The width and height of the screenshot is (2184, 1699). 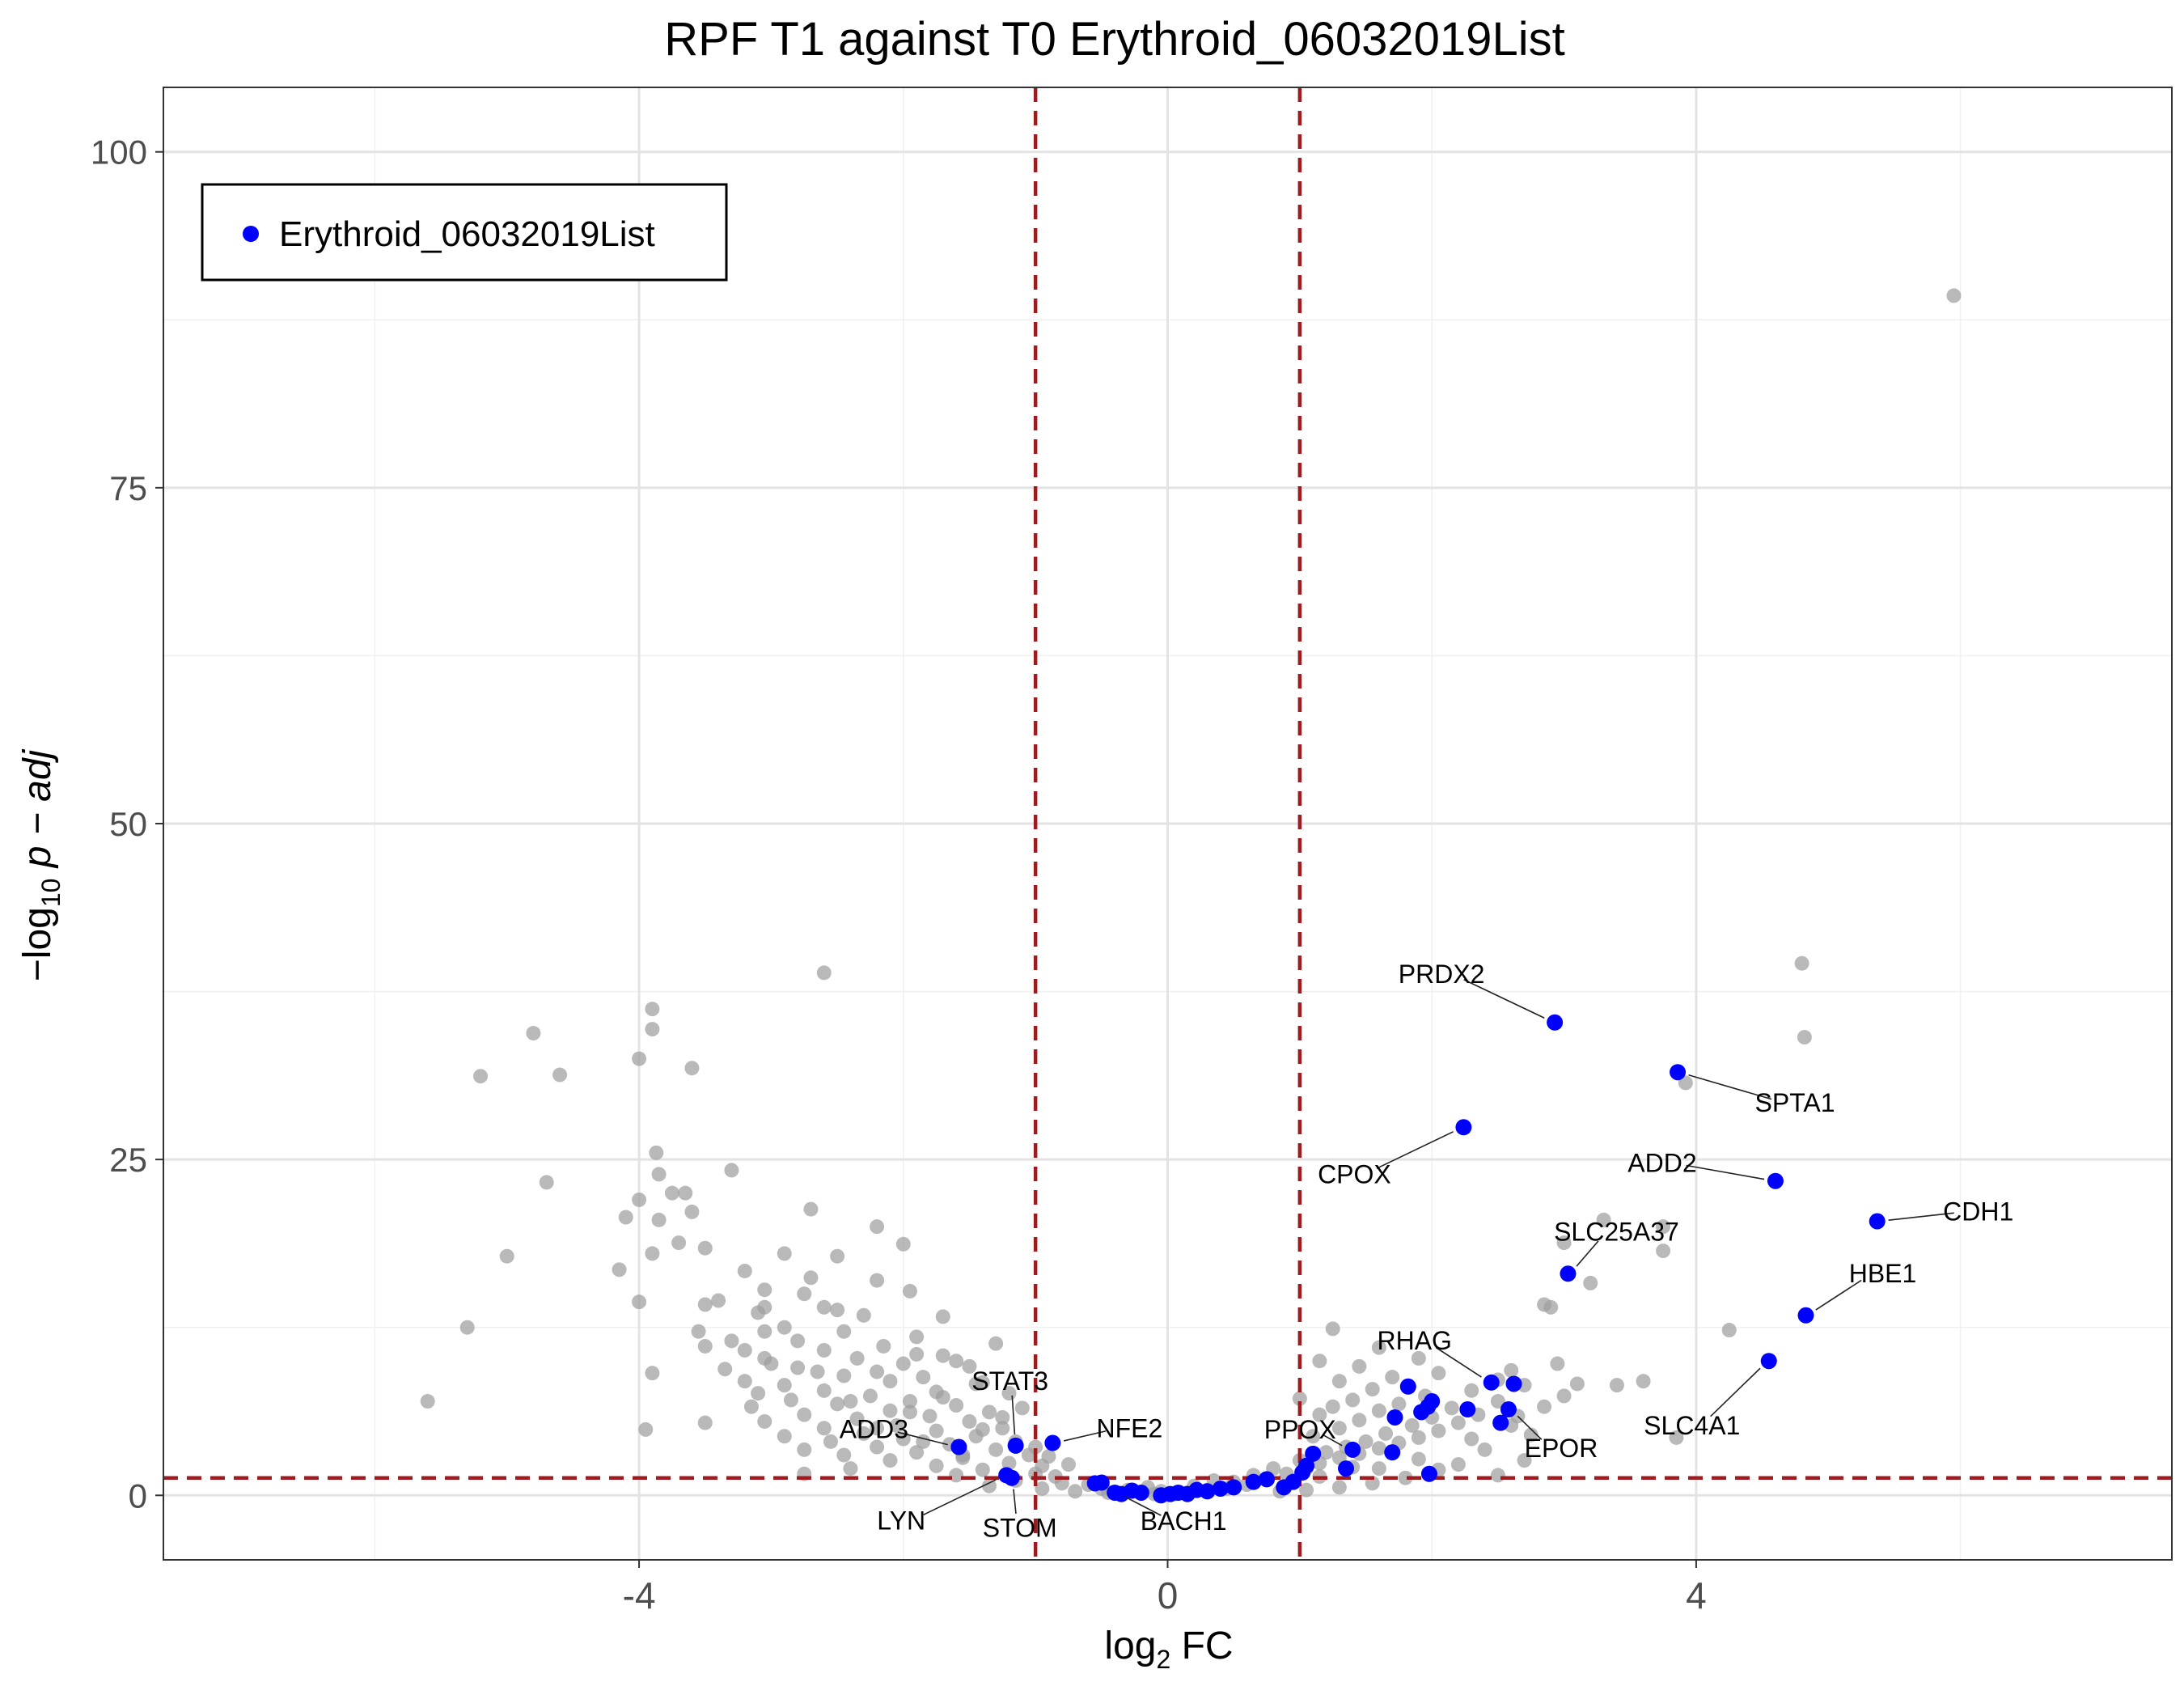 I want to click on x-axis-ticks: -4 0 4, so click(x=1165, y=1588).